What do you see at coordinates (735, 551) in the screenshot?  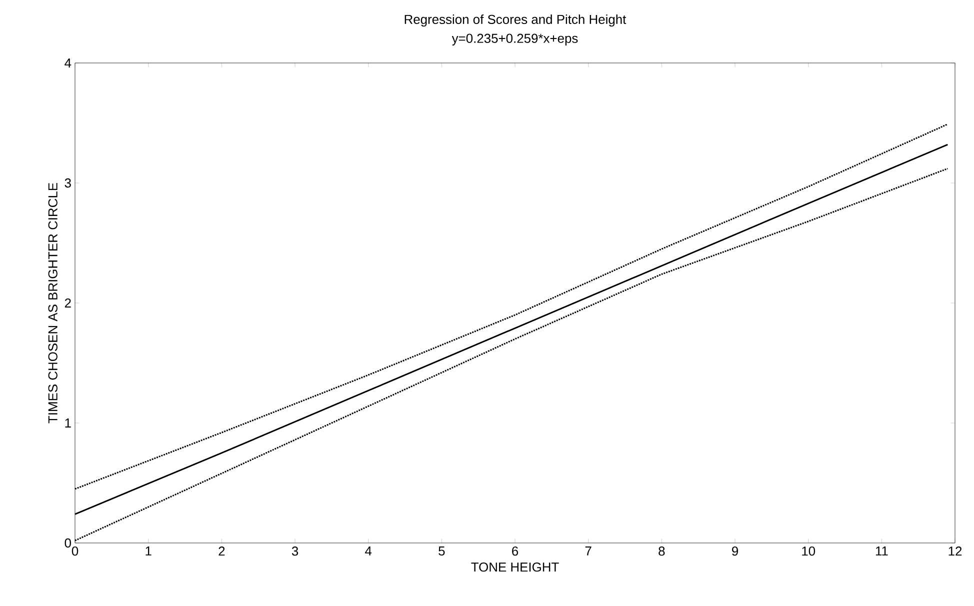 I see `x-tick-label: 9` at bounding box center [735, 551].